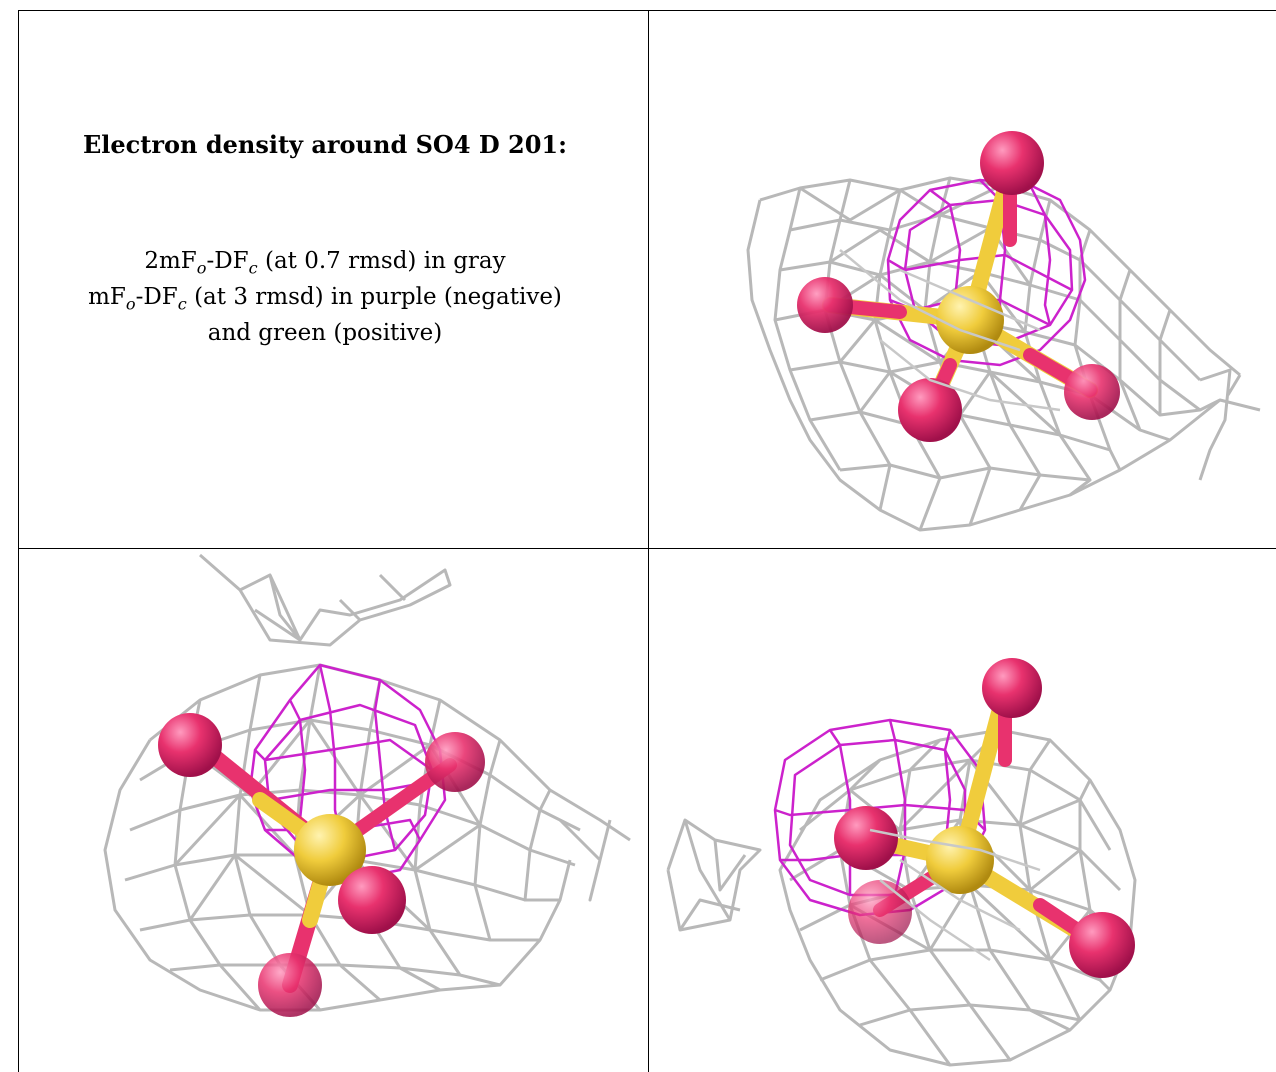 The height and width of the screenshot is (1072, 1276). What do you see at coordinates (647, 10) in the screenshot?
I see `border-top` at bounding box center [647, 10].